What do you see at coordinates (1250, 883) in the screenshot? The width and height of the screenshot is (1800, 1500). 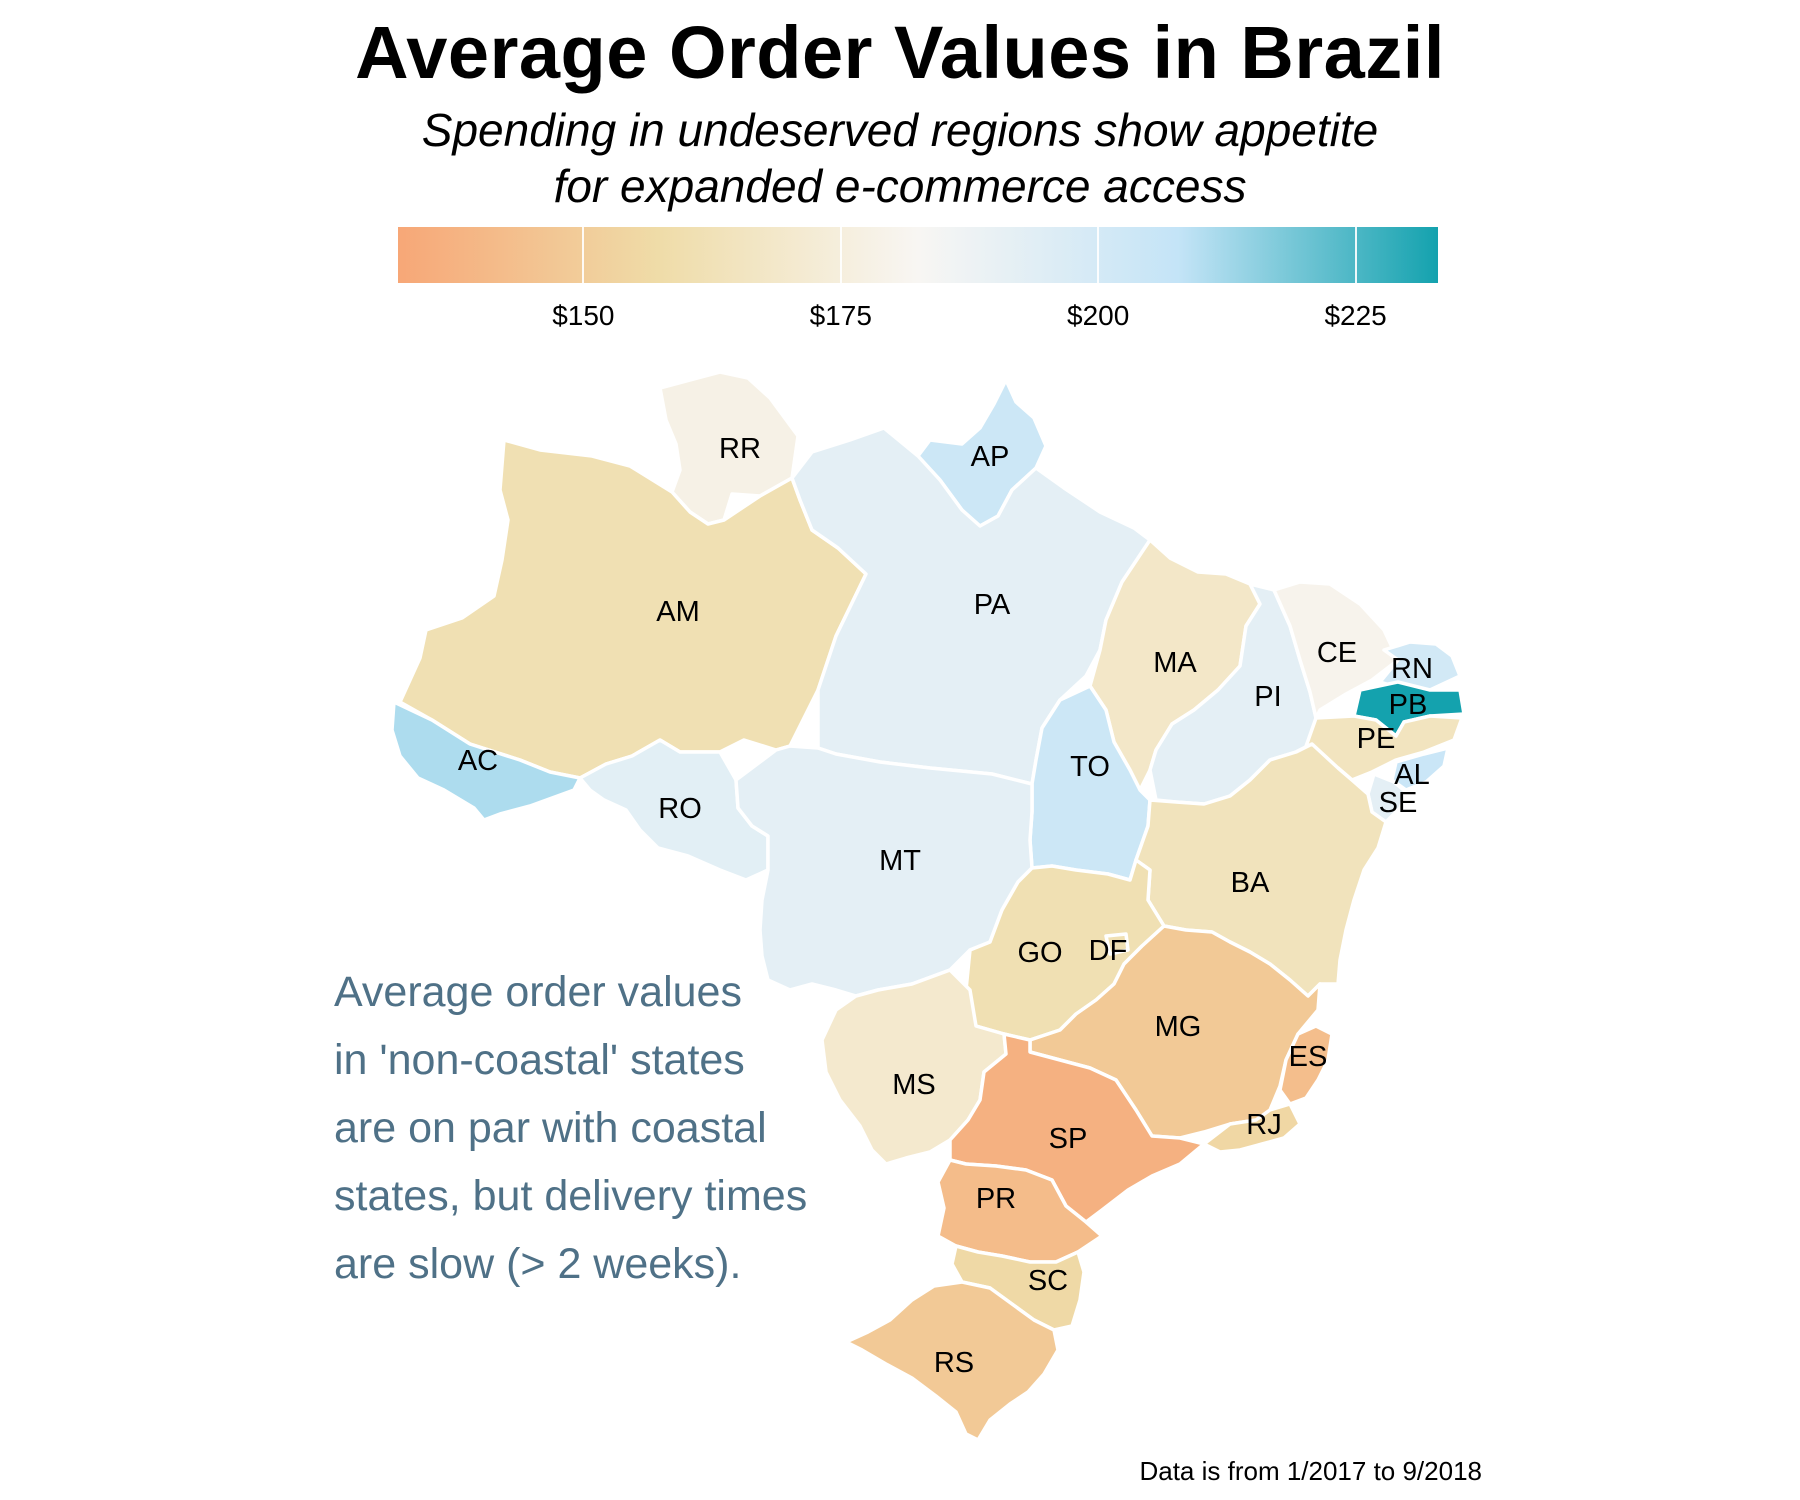 I see `label-ba: BA` at bounding box center [1250, 883].